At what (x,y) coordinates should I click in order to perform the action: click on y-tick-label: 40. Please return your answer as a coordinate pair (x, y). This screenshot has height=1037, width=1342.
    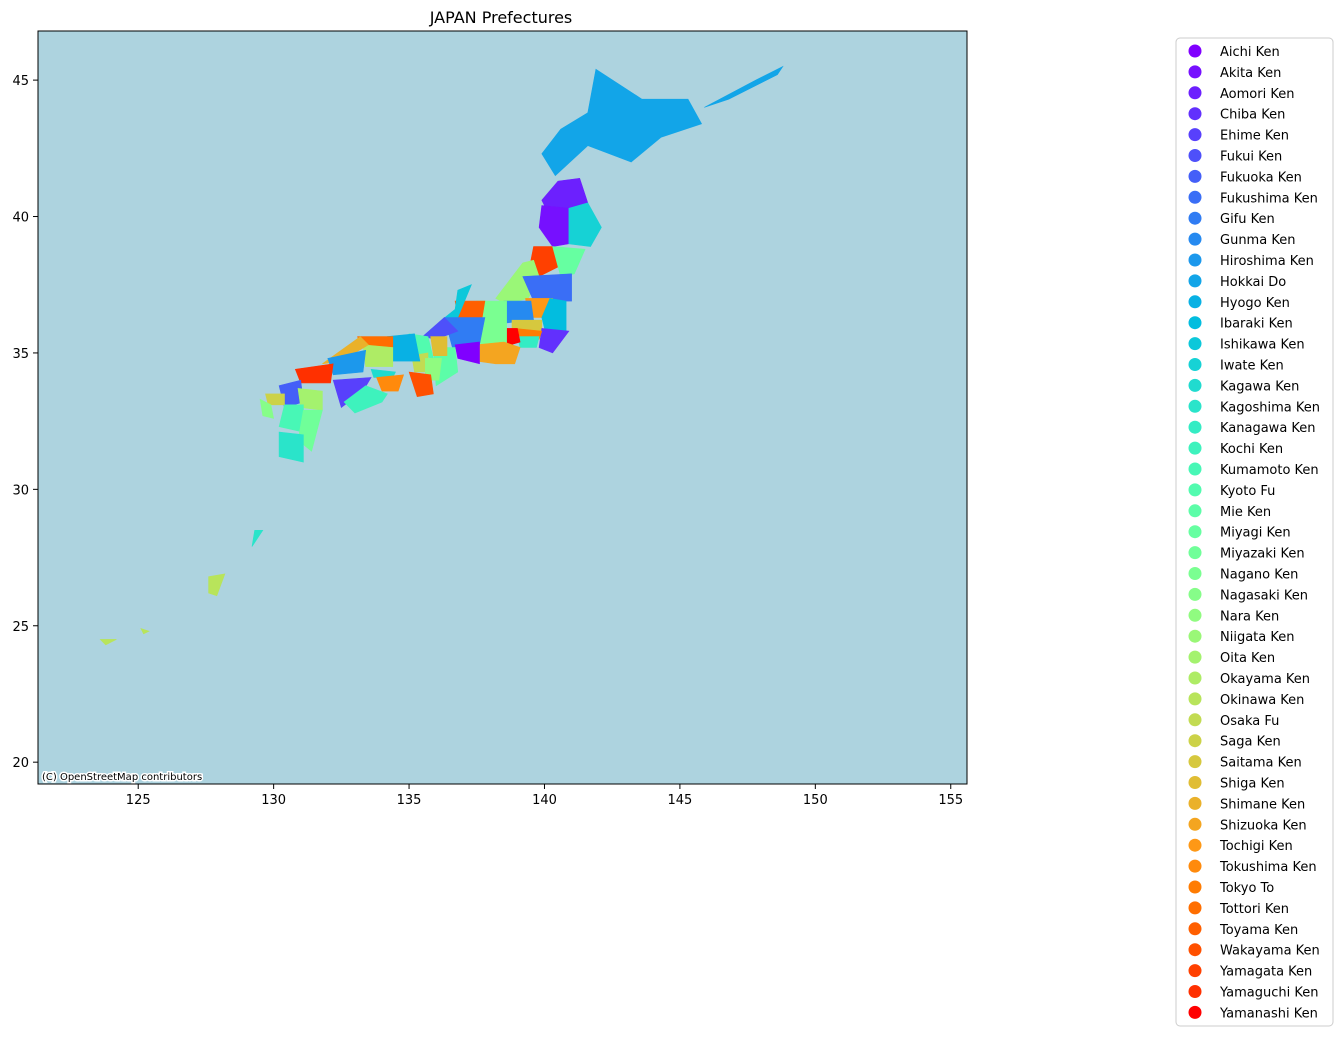
    Looking at the image, I should click on (20, 218).